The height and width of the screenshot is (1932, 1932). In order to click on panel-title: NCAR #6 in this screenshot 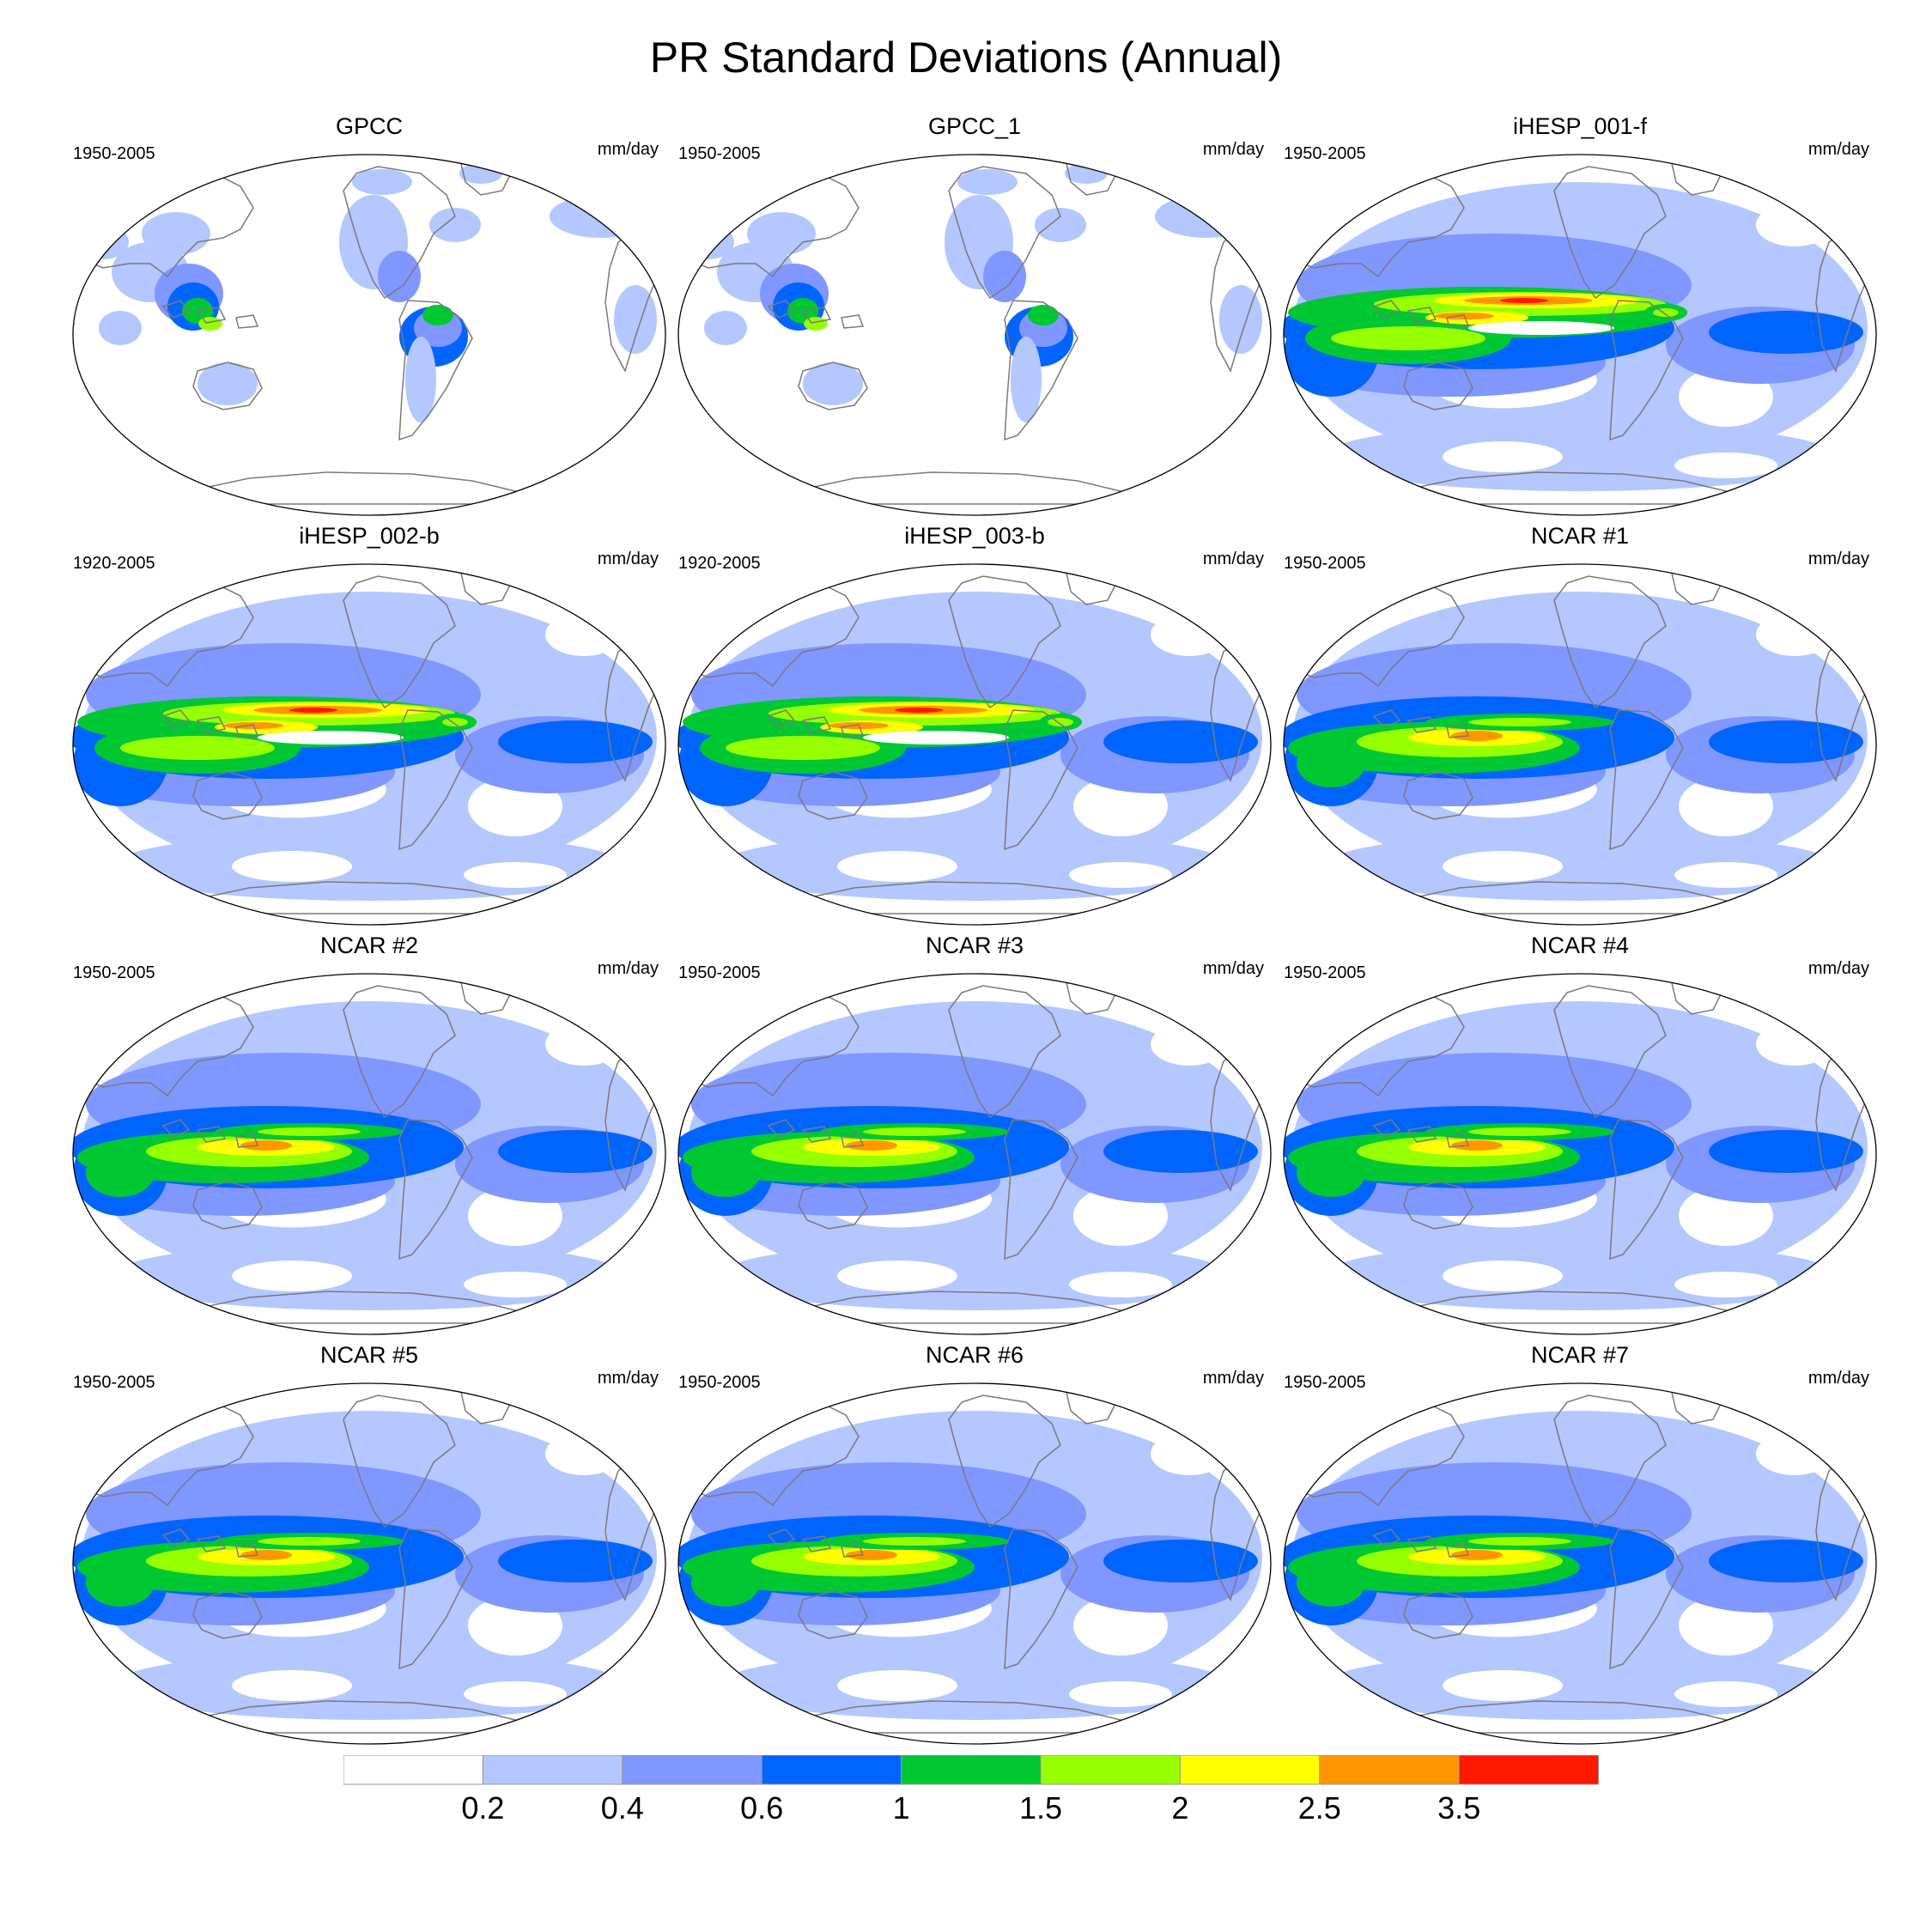, I will do `click(974, 1355)`.